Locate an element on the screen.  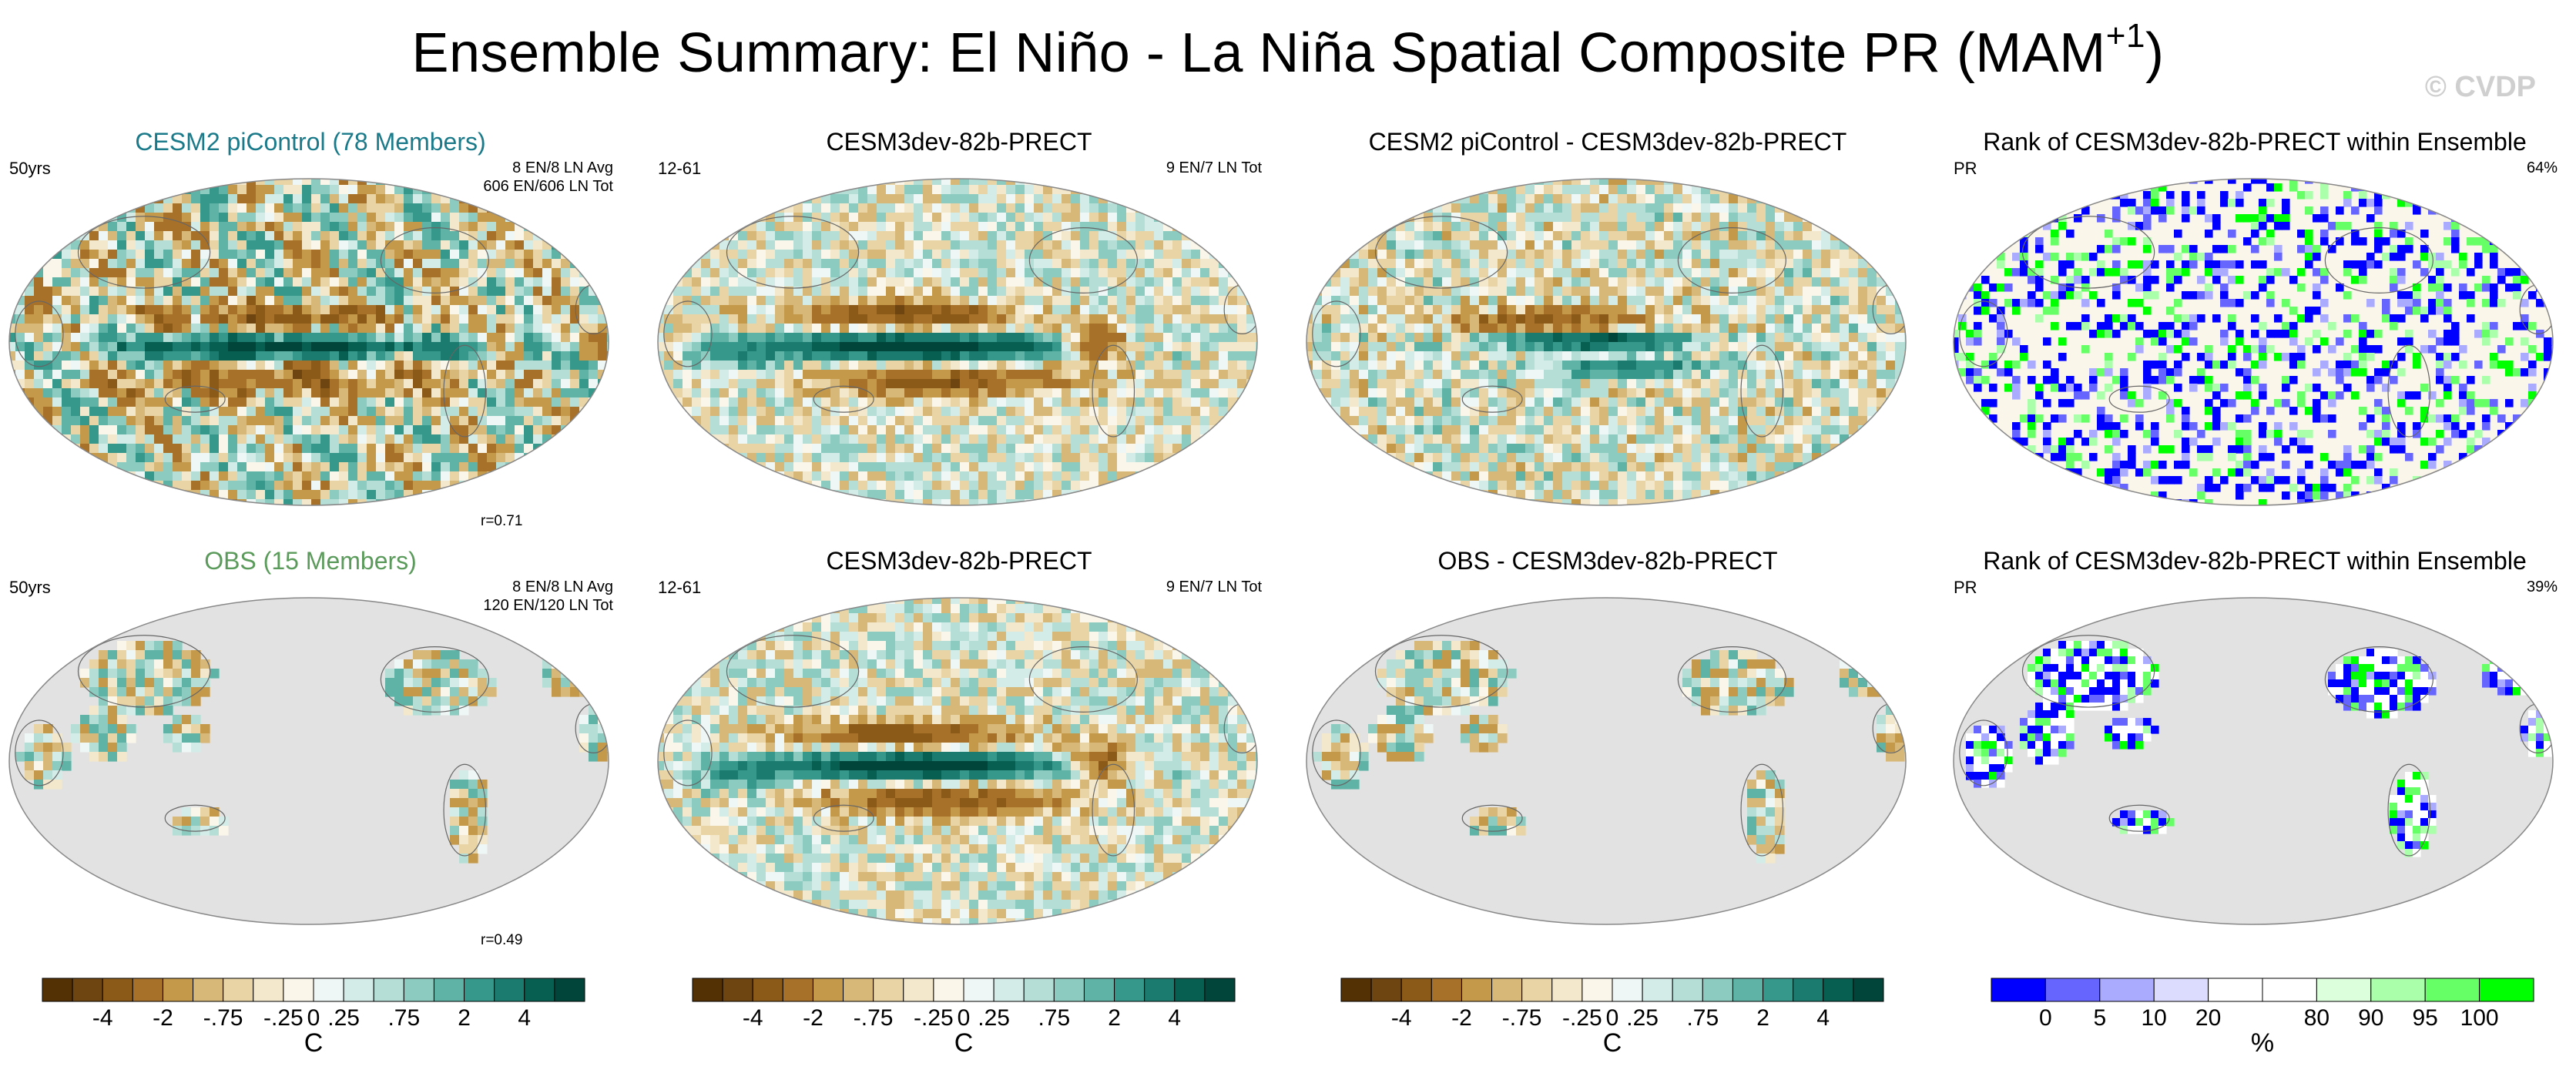
colorbar-tick-label: -.75 is located at coordinates (873, 1018).